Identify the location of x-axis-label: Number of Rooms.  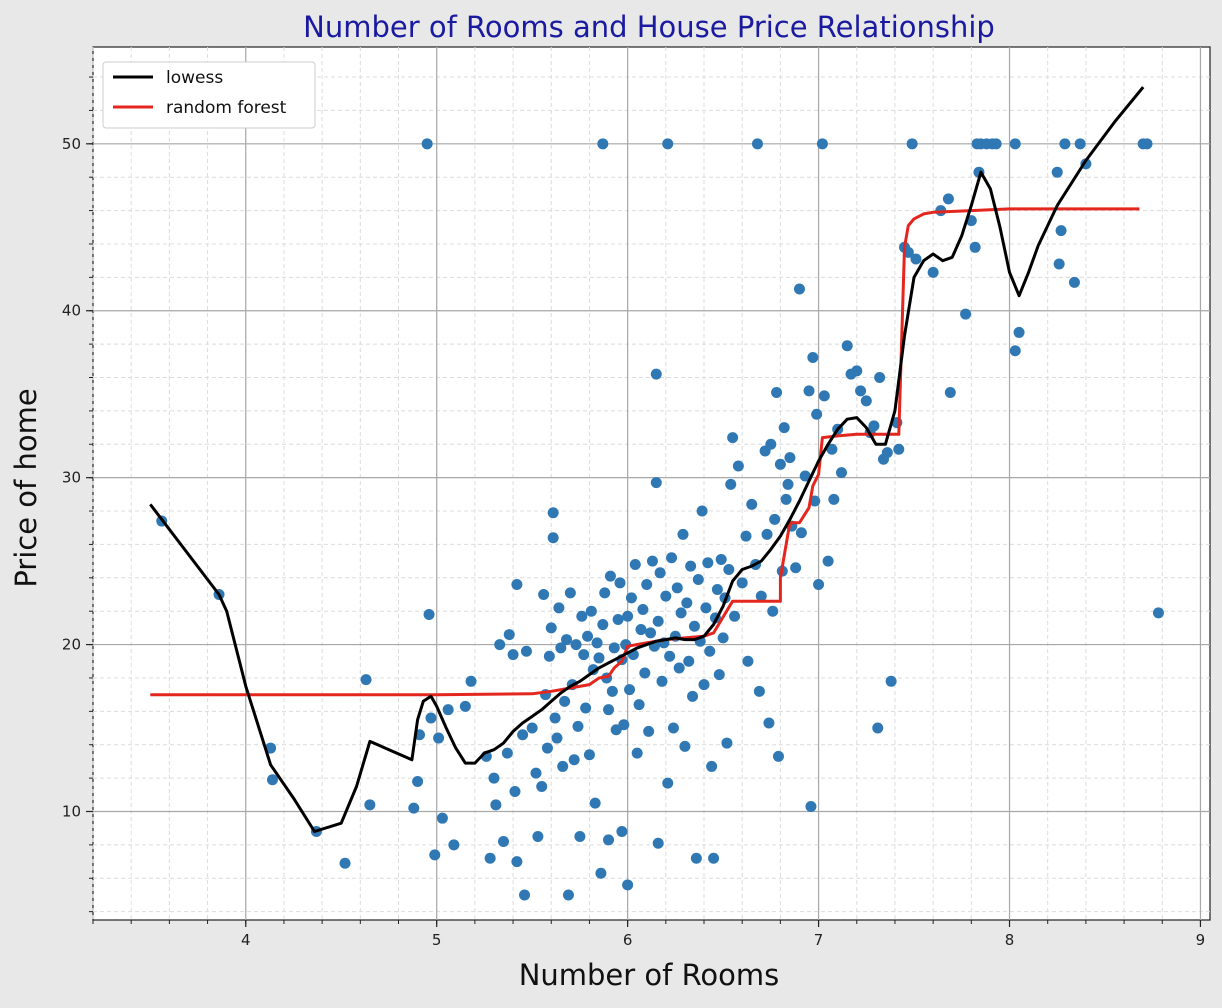
(649, 975).